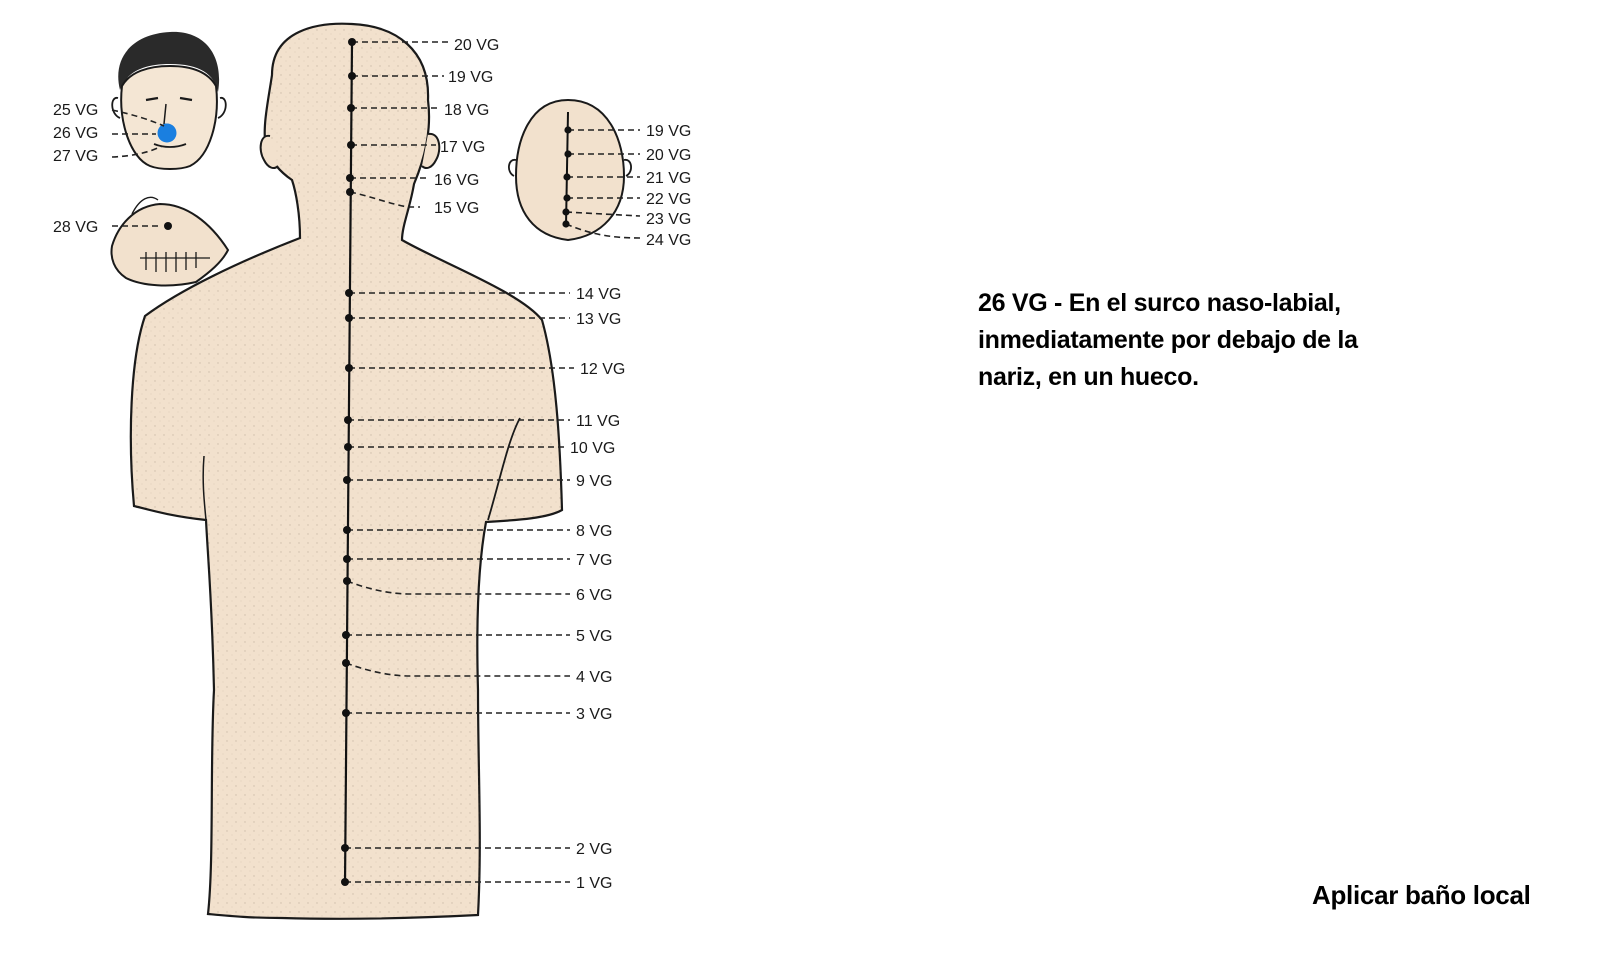 Image resolution: width=1600 pixels, height=960 pixels. What do you see at coordinates (1168, 340) in the screenshot?
I see `description-line: inmediatamente por debajo de la` at bounding box center [1168, 340].